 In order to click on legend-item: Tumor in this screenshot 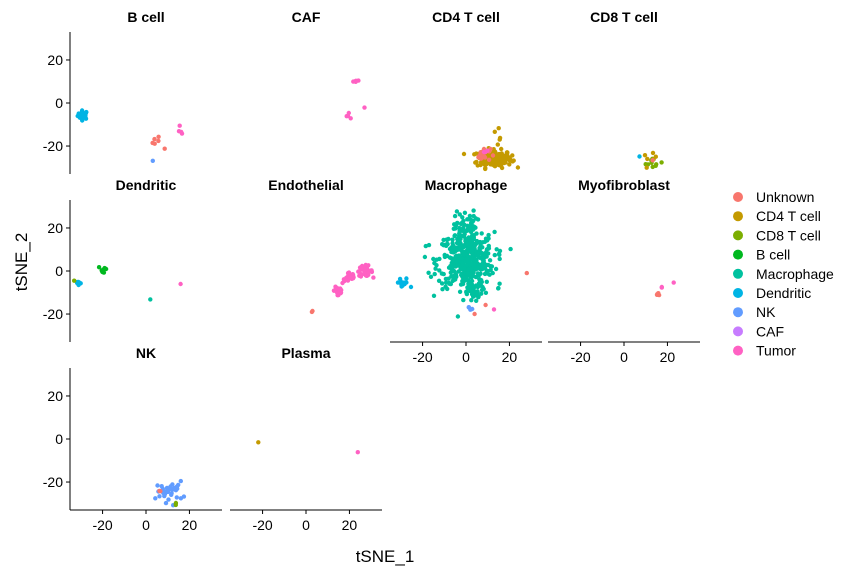, I will do `click(764, 351)`.